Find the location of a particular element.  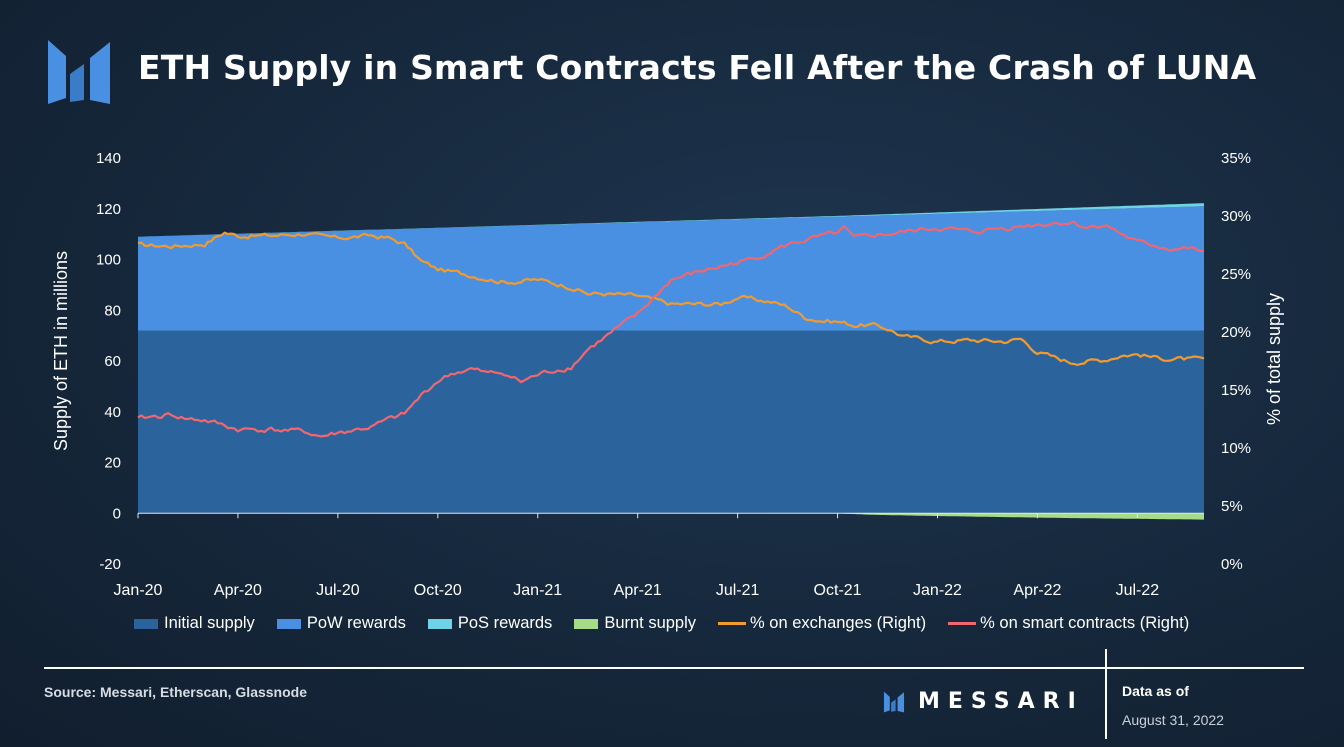

messari-logo-icon is located at coordinates (79, 72).